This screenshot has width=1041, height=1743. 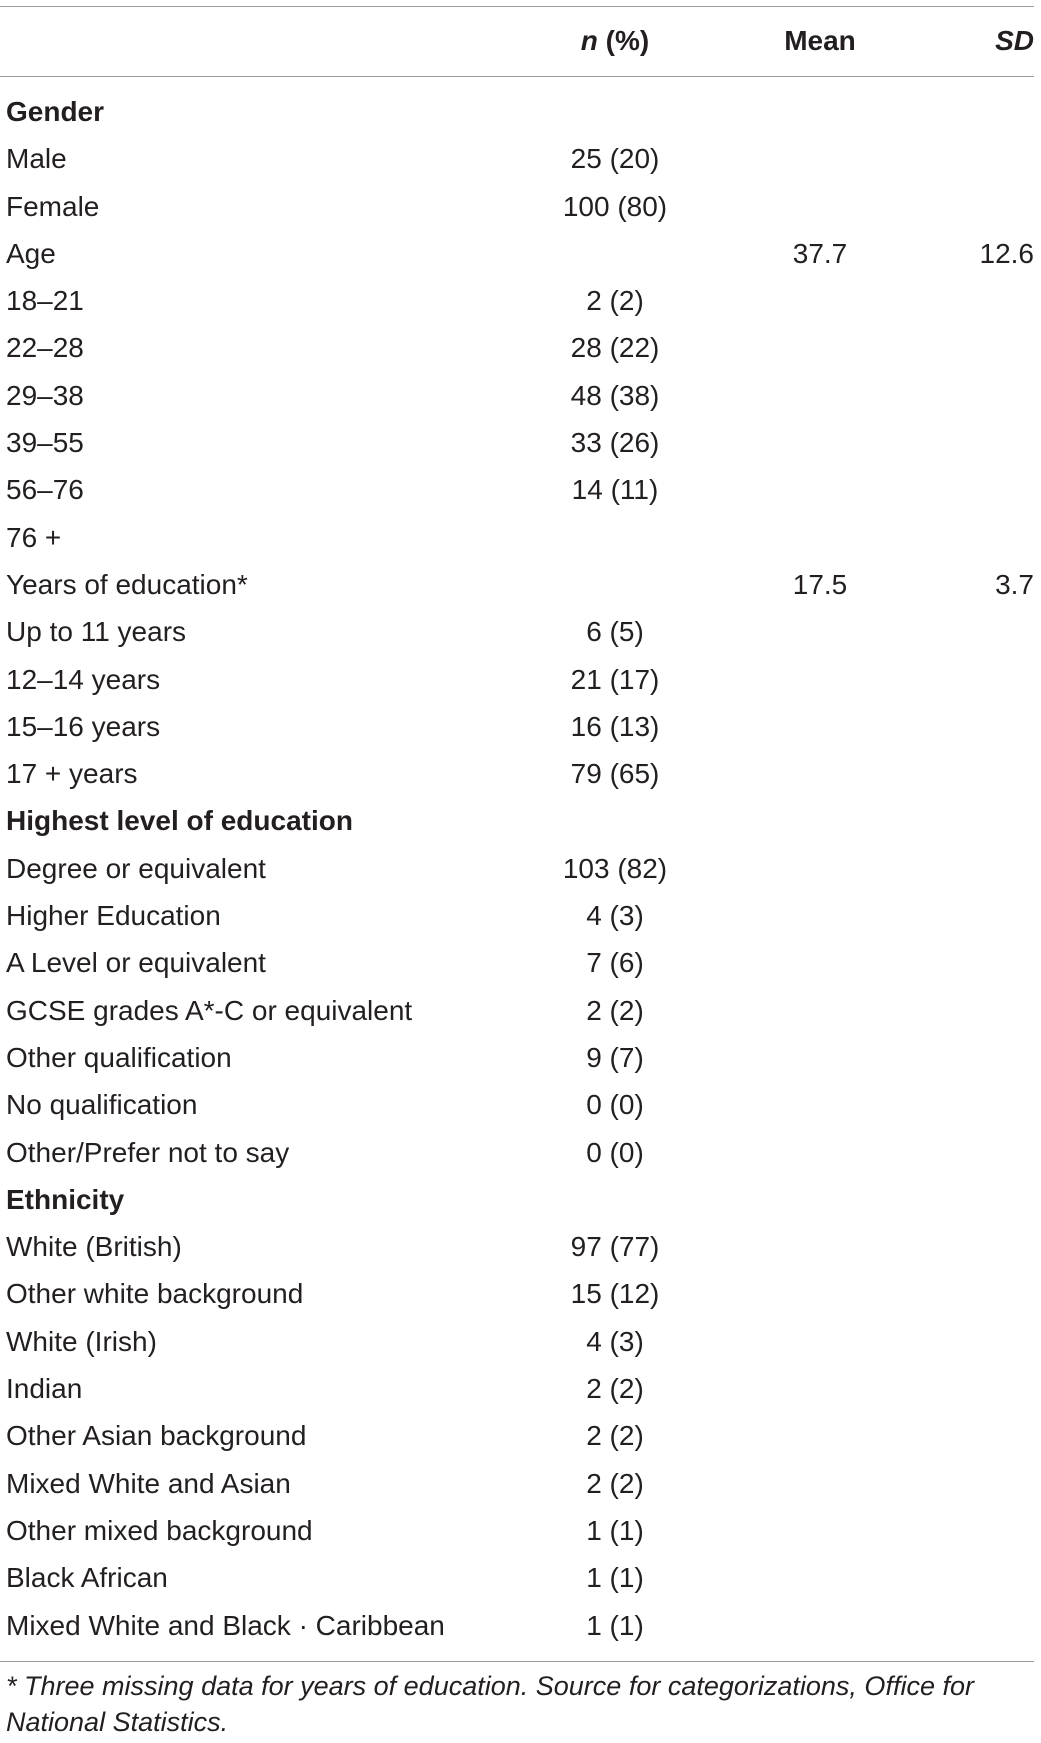 What do you see at coordinates (517, 1104) in the screenshot?
I see `table-row: No qualification 0 (0)` at bounding box center [517, 1104].